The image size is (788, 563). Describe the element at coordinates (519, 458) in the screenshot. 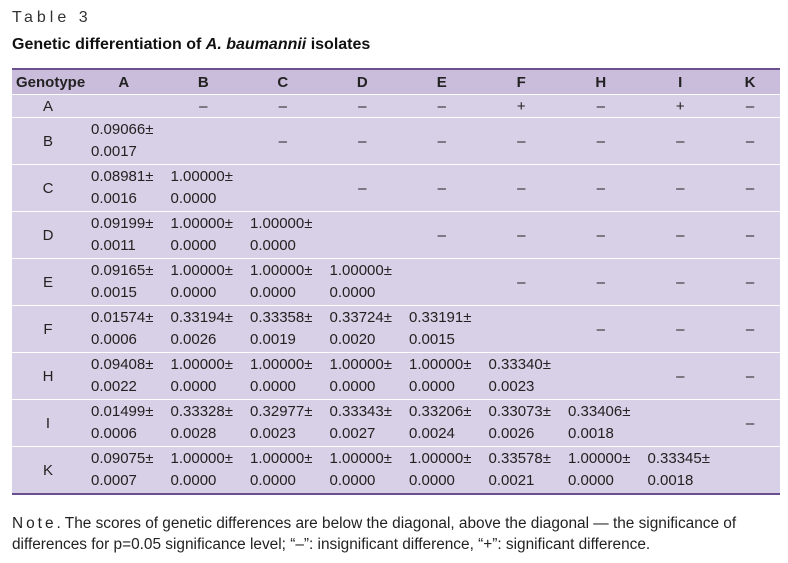

I see `difference-value: 0.33578±` at that location.